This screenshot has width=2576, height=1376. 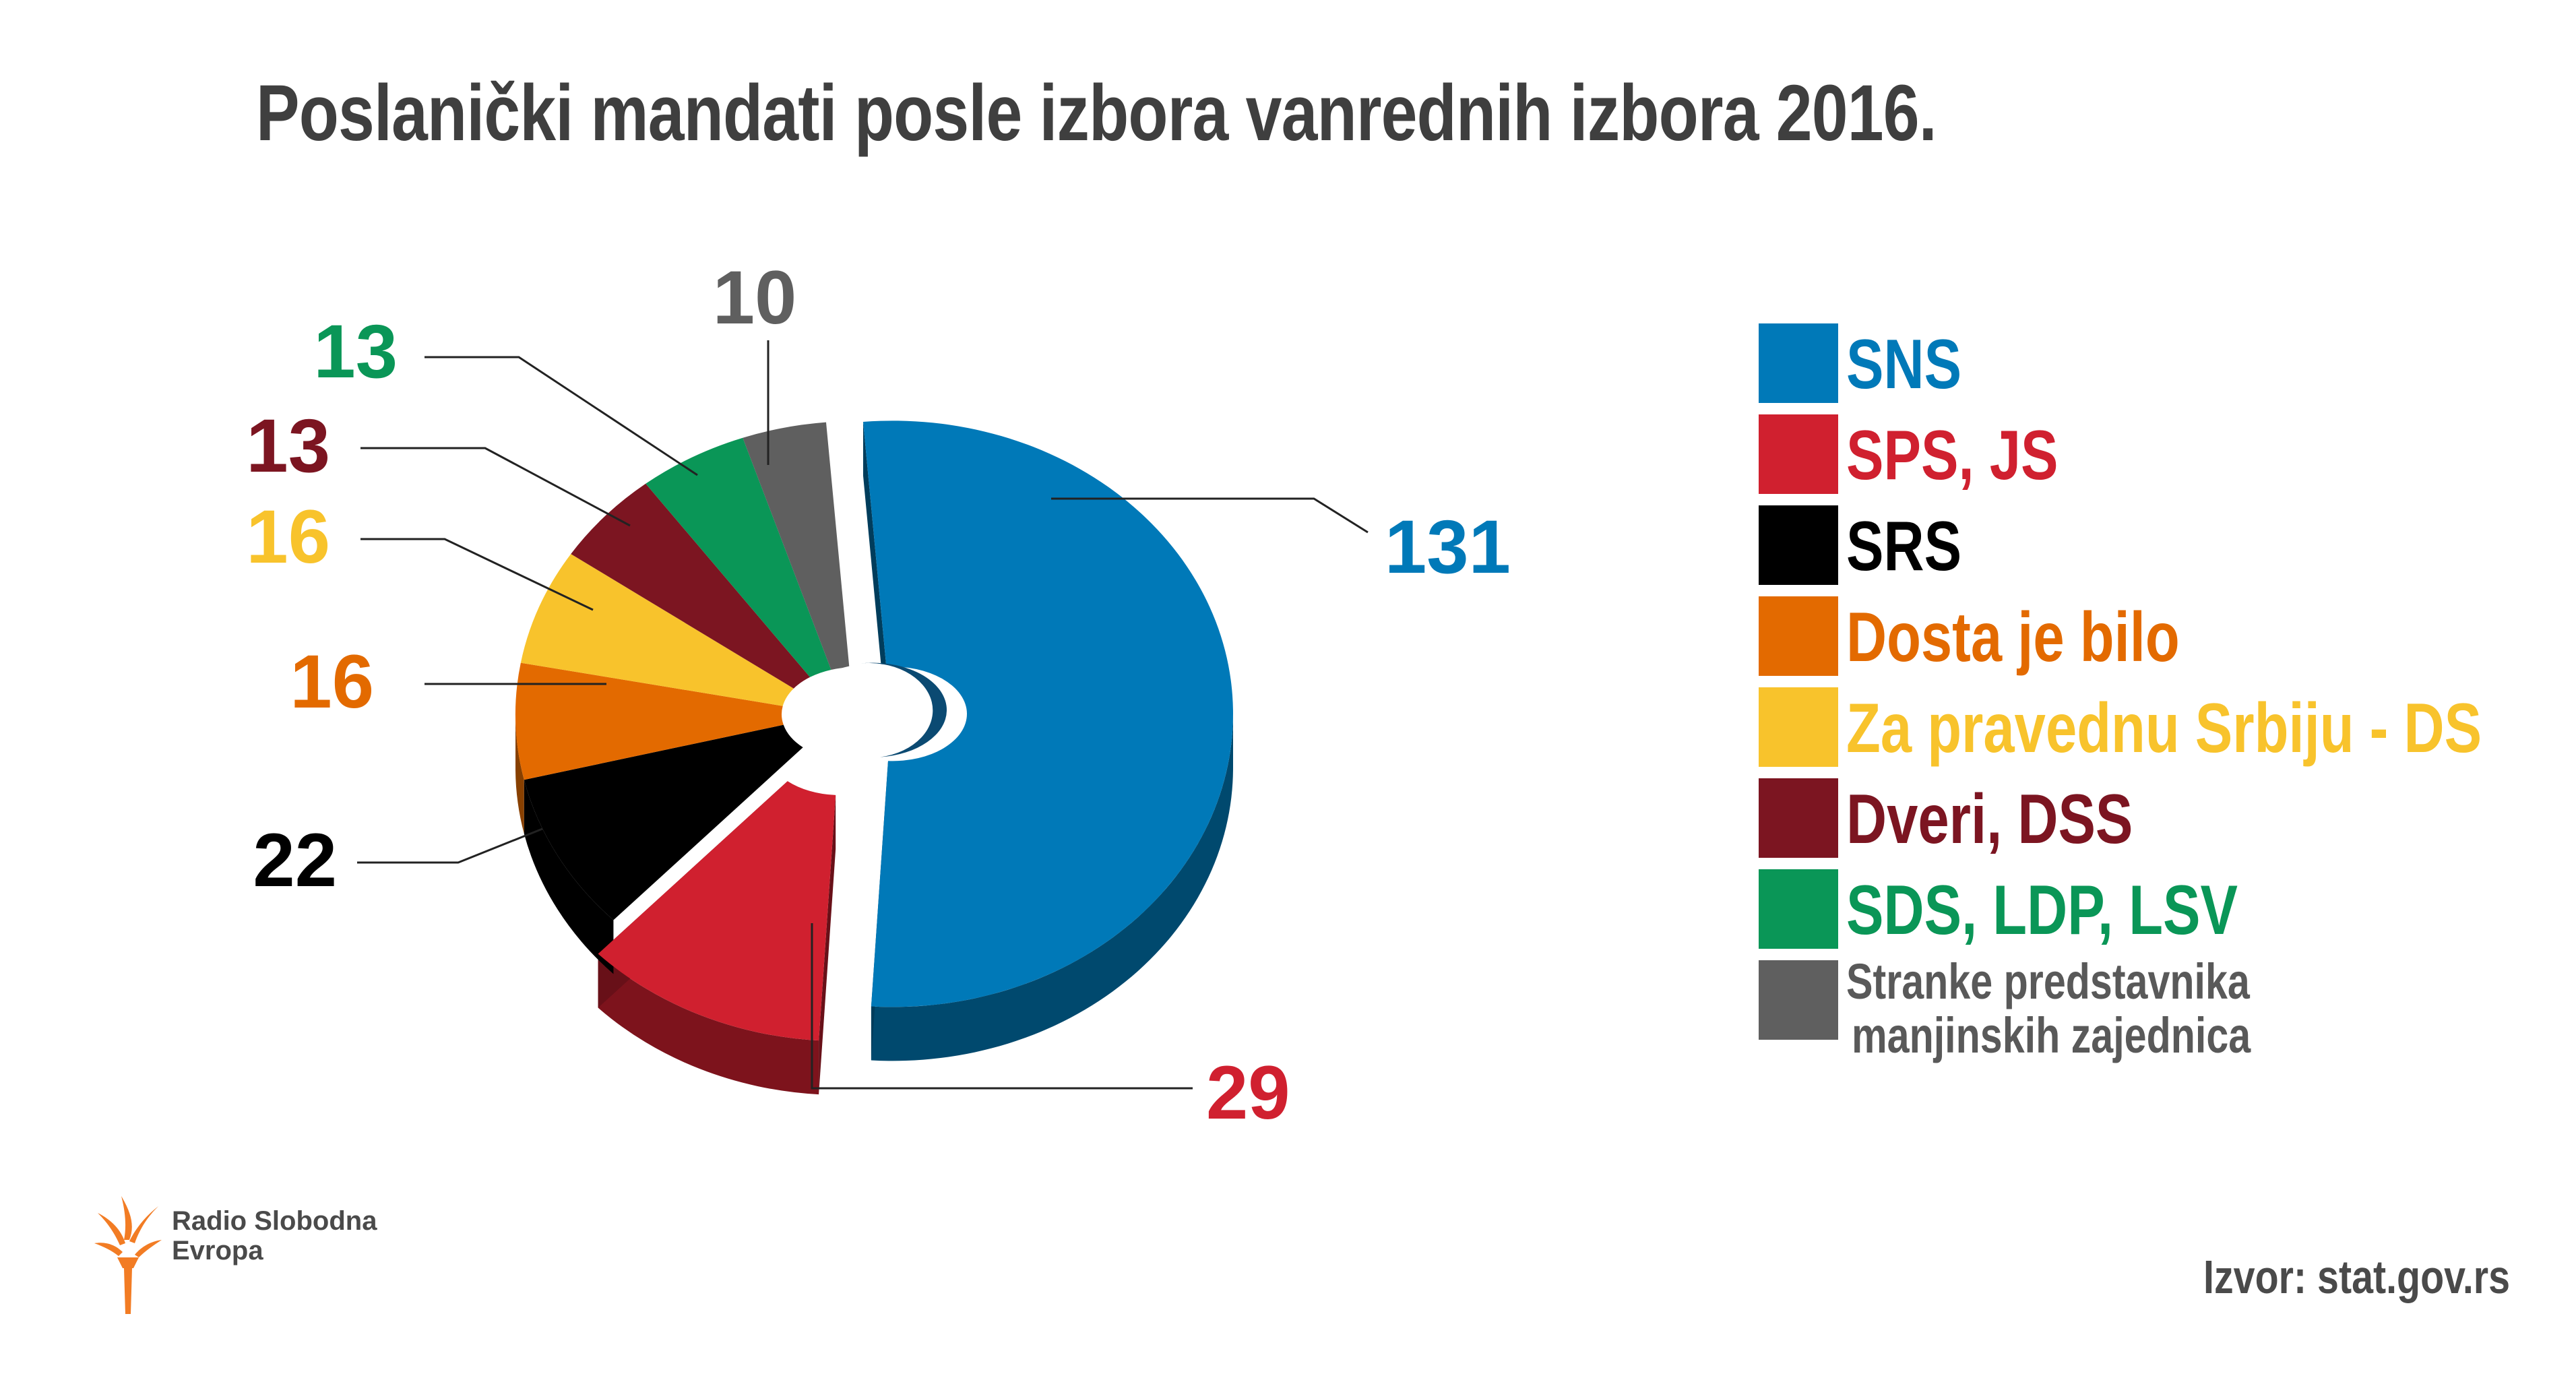 I want to click on donut-hole, so click(x=872, y=711).